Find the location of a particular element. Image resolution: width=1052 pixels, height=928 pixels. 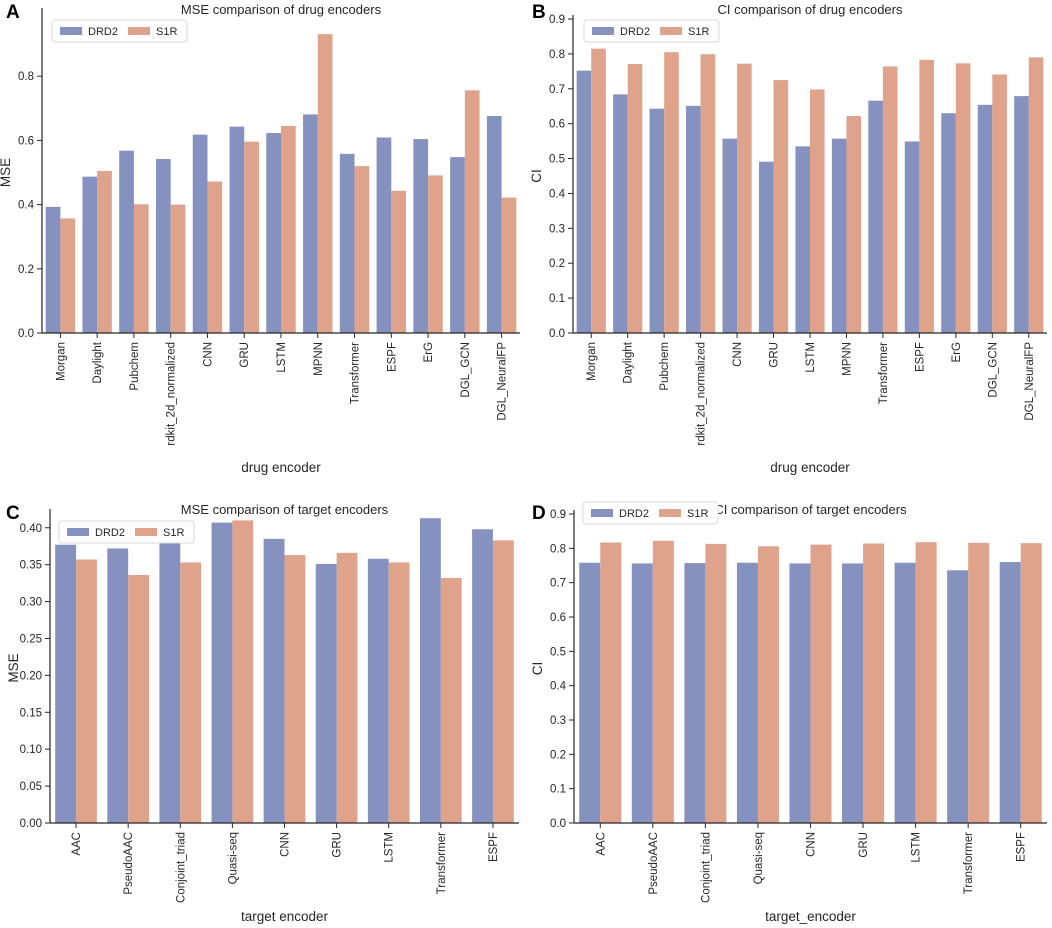

y-tick-label: 0.9 is located at coordinates (558, 515).